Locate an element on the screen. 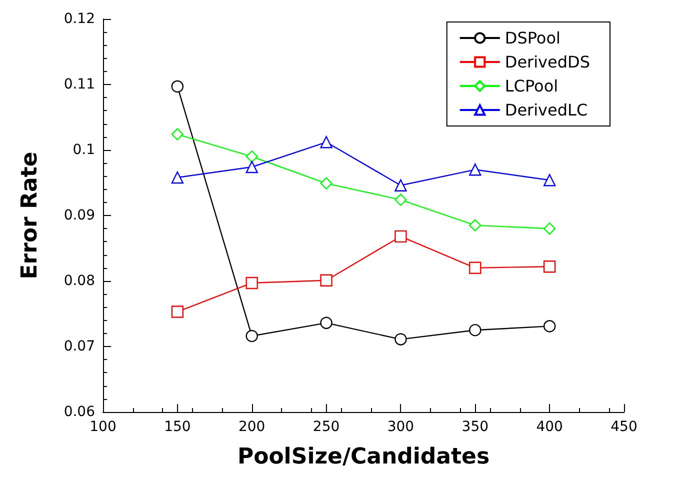  y-axis-title: Error Rate is located at coordinates (30, 216).